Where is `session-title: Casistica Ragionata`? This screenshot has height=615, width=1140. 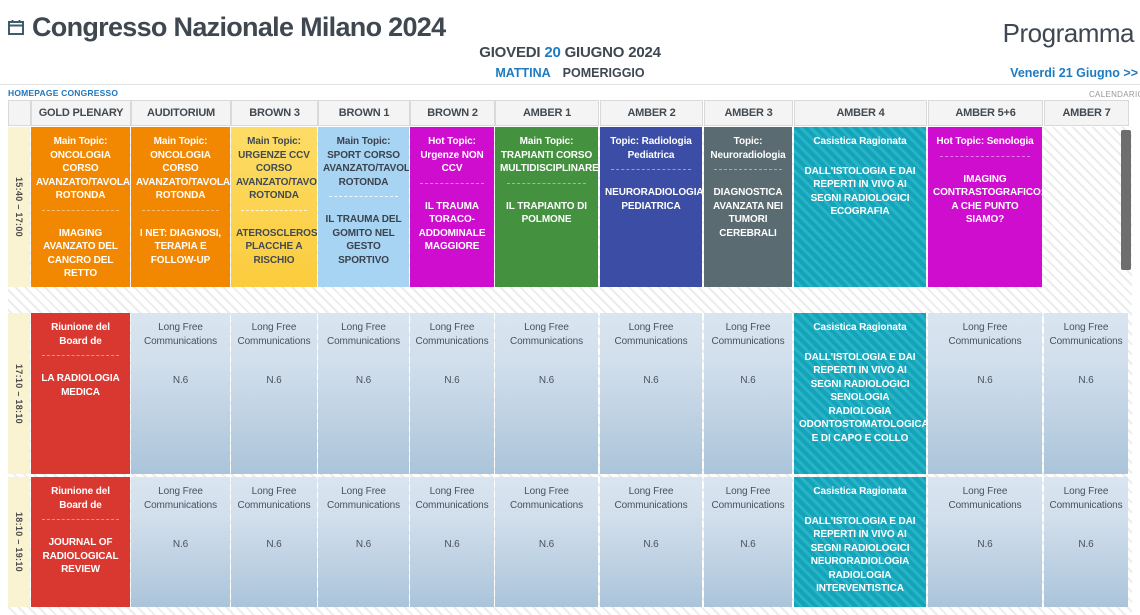 session-title: Casistica Ragionata is located at coordinates (860, 491).